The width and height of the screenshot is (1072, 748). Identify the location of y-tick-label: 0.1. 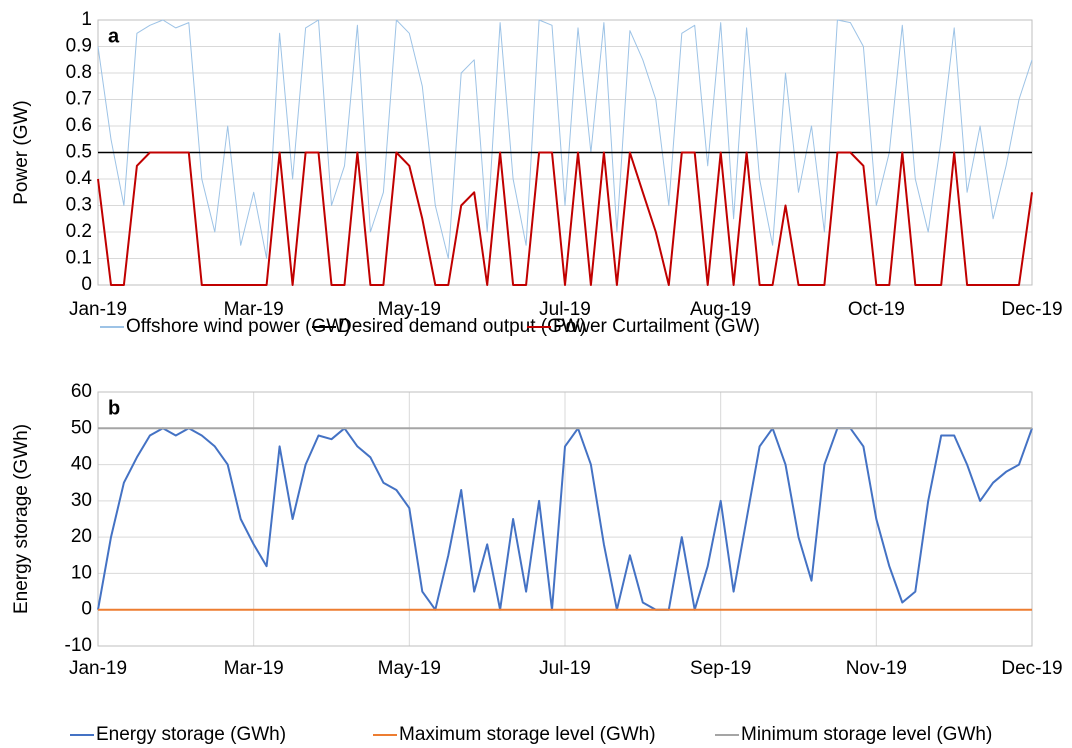
(79, 258).